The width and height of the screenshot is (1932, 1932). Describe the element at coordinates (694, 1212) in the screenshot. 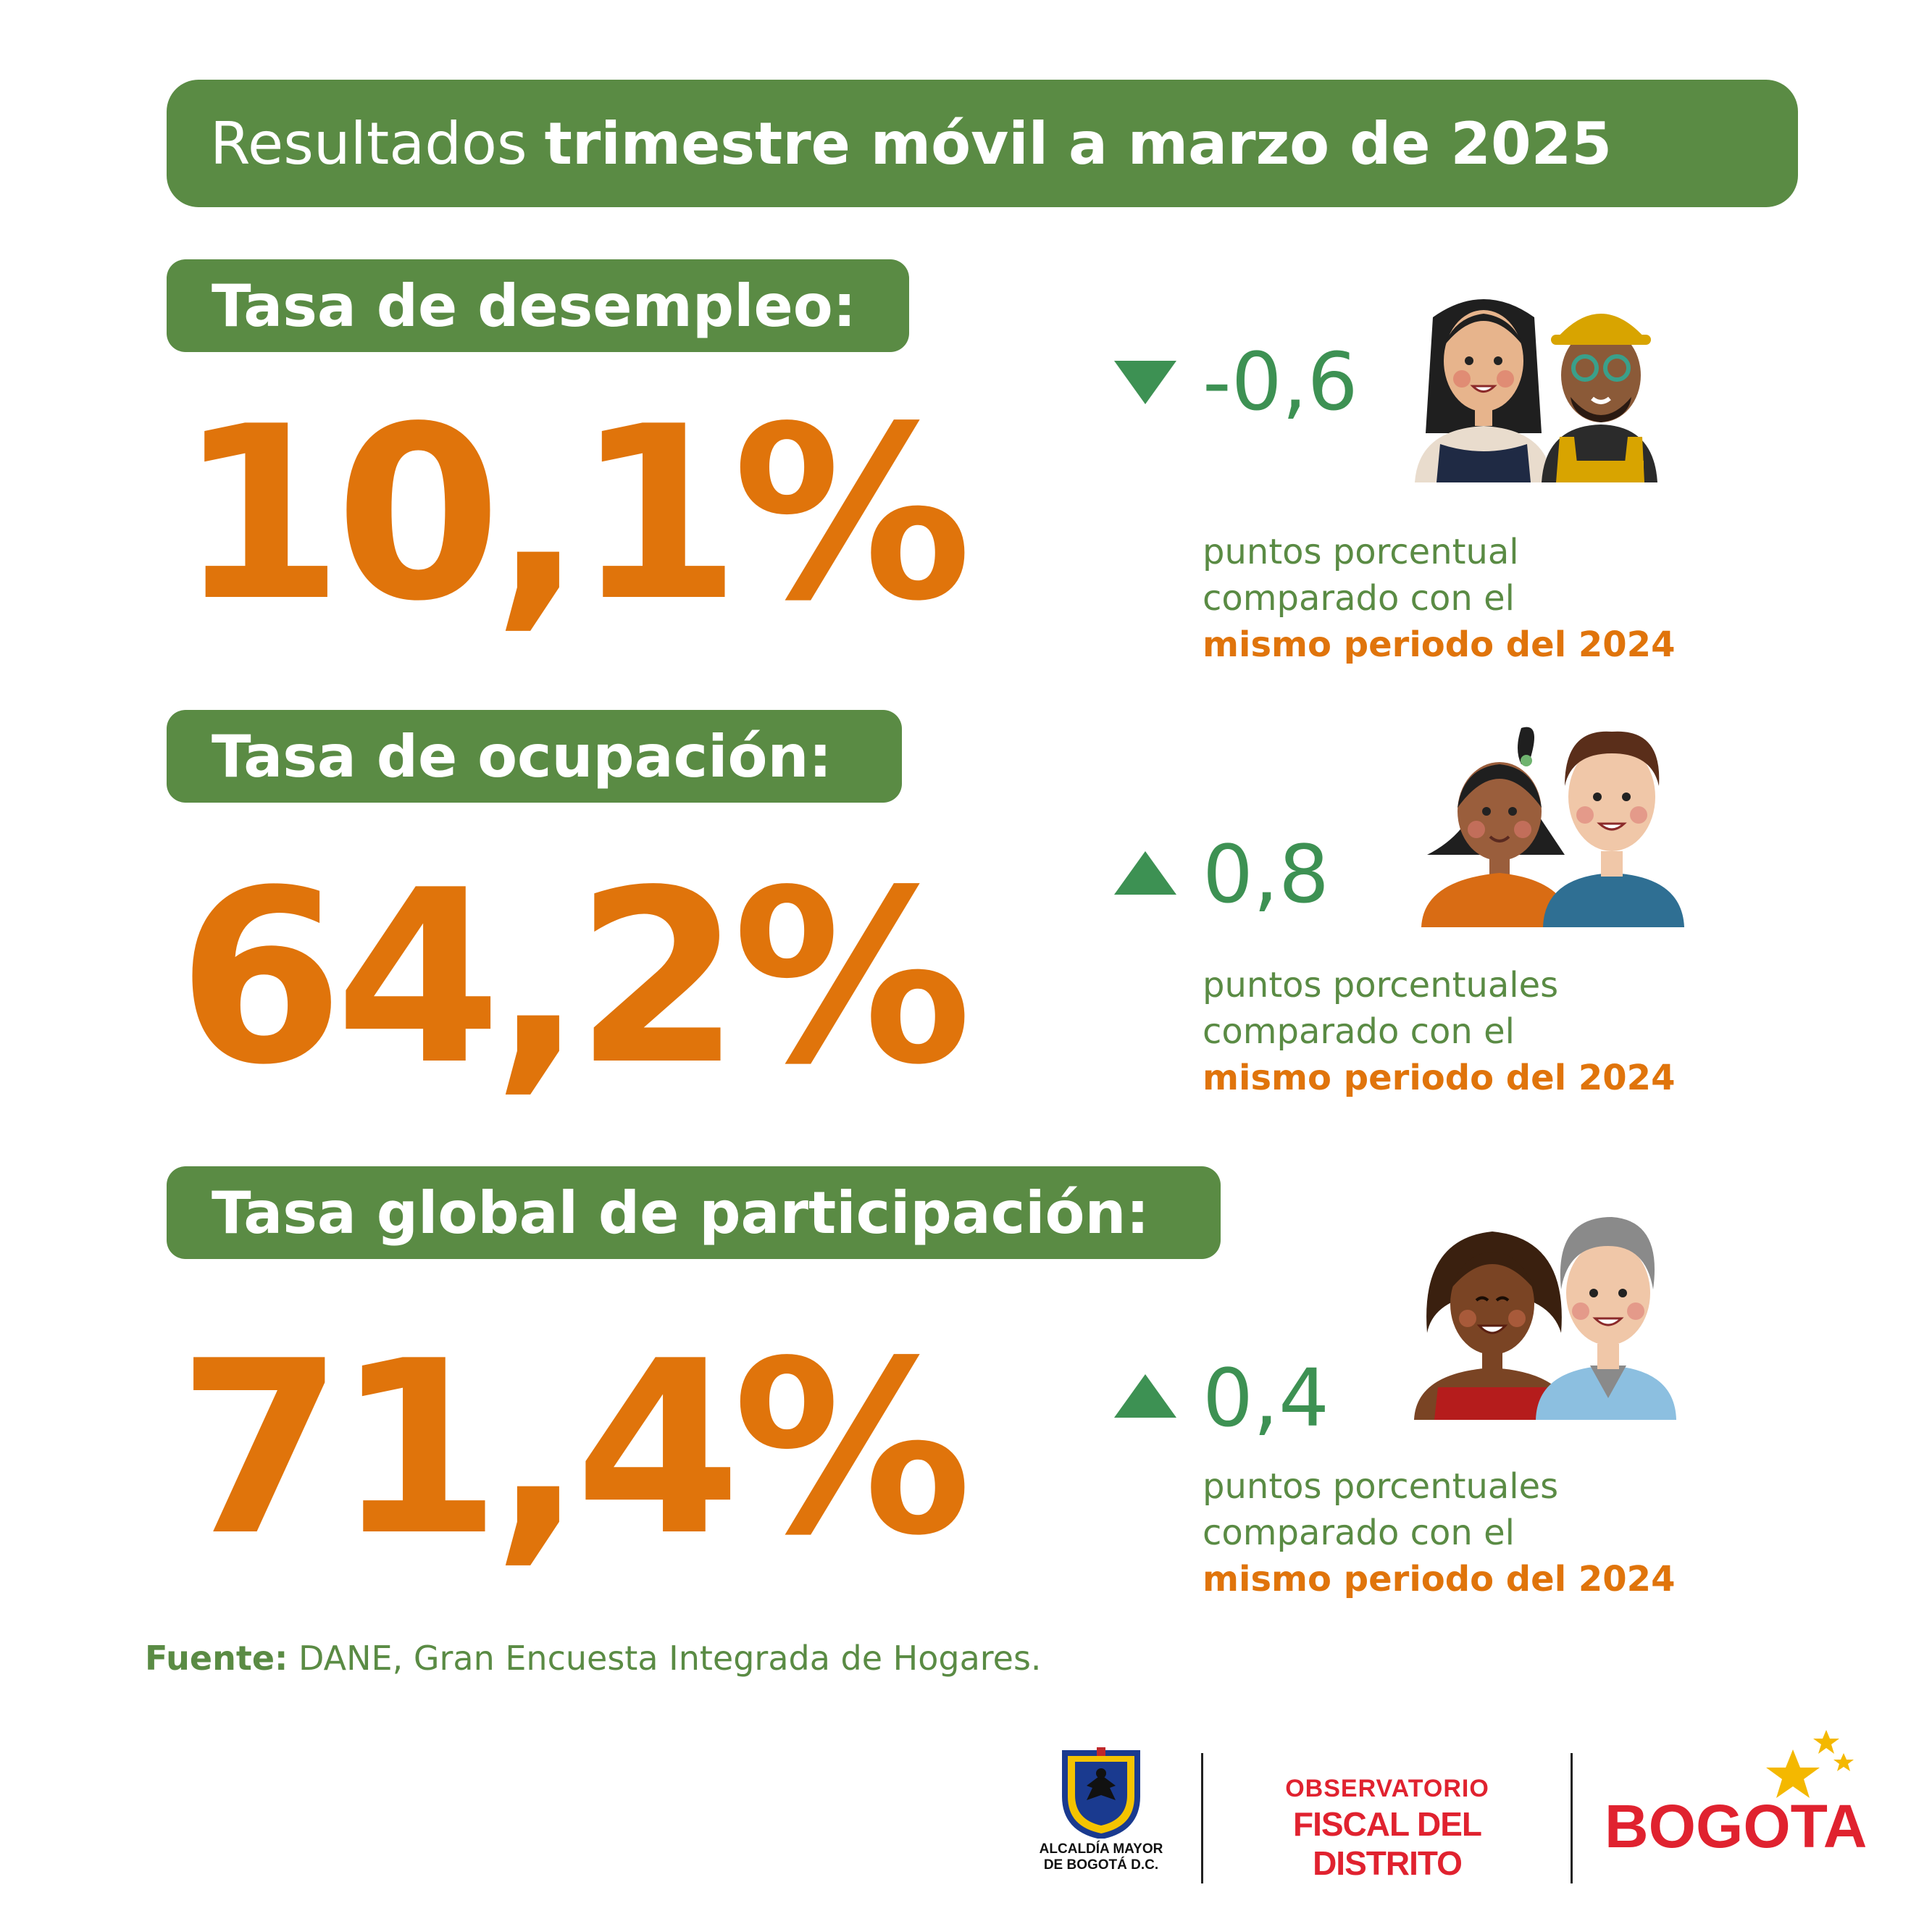

I see `section-label-participacion: Tasa global de participación:` at that location.